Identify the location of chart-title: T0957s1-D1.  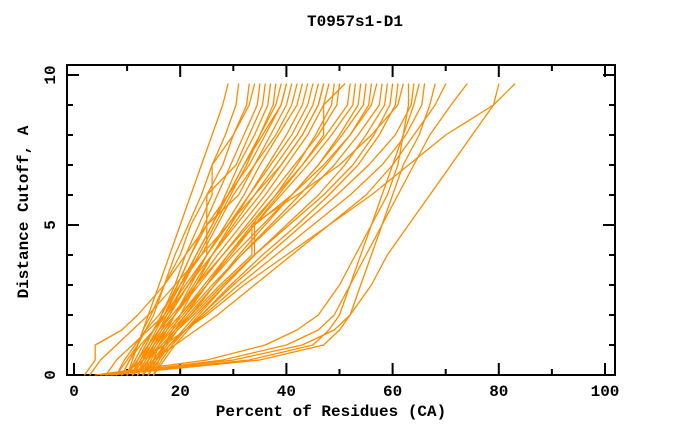
(354, 22).